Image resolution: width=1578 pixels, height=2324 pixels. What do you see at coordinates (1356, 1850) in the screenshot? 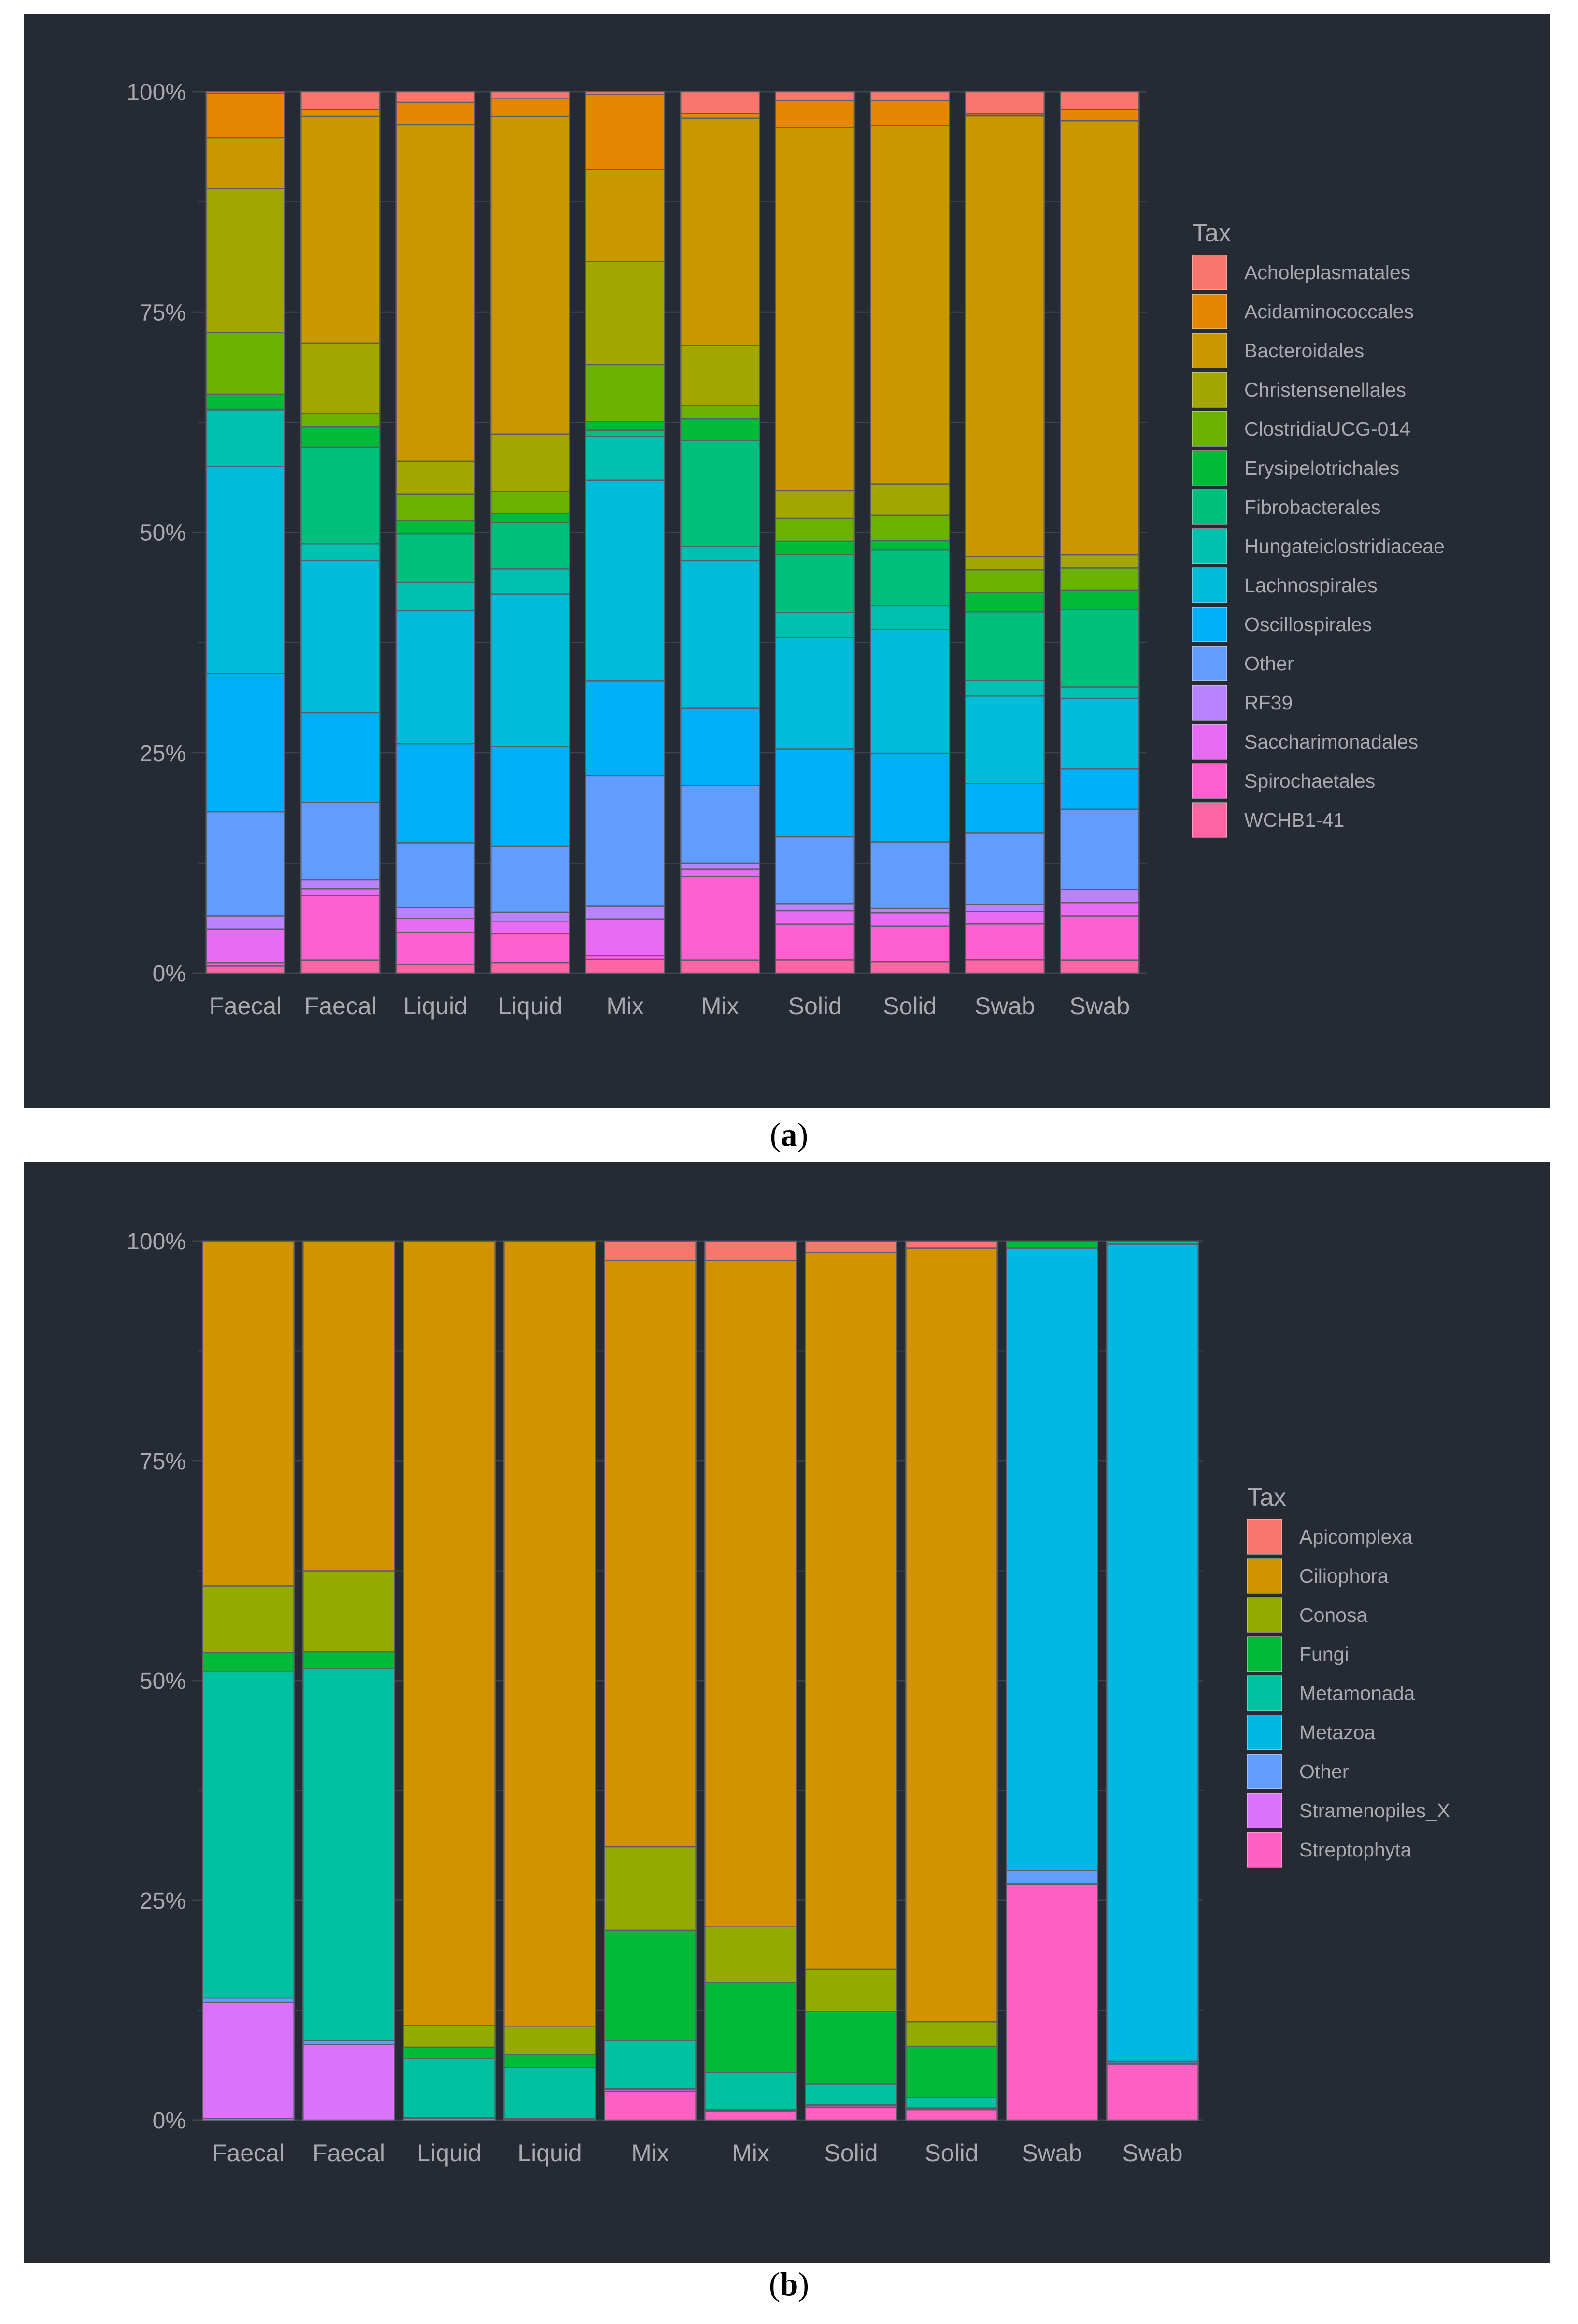
I see `legend-label: Streptophyta` at bounding box center [1356, 1850].